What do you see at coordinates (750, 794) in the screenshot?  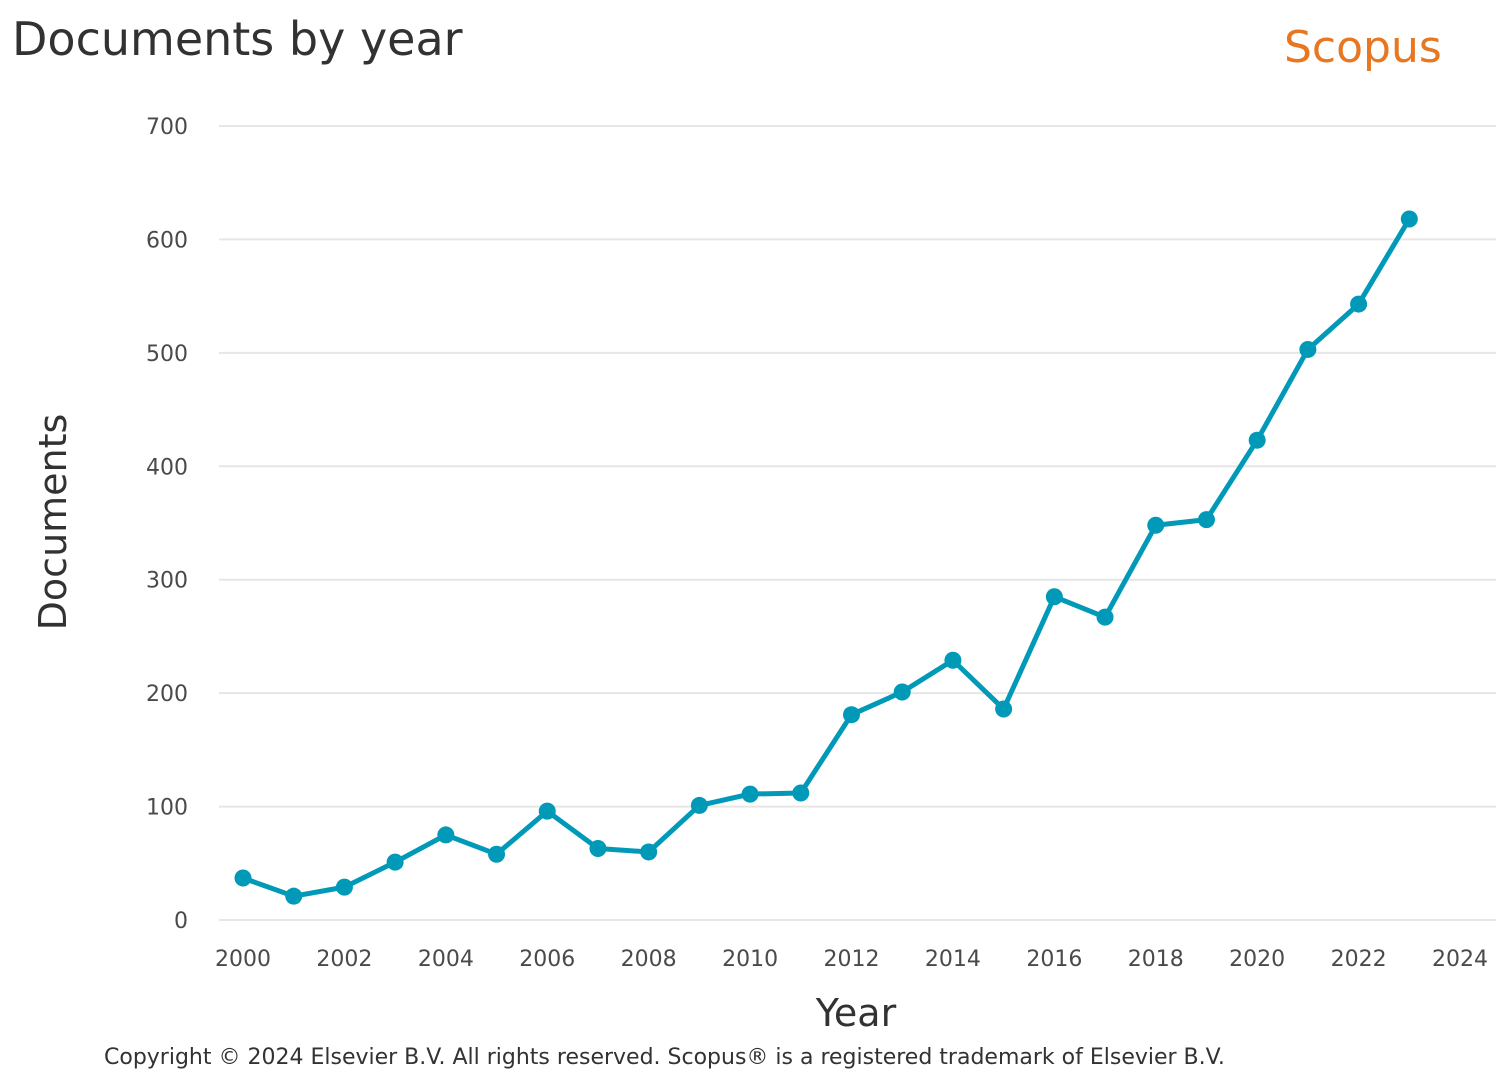 I see `data-point-2010` at bounding box center [750, 794].